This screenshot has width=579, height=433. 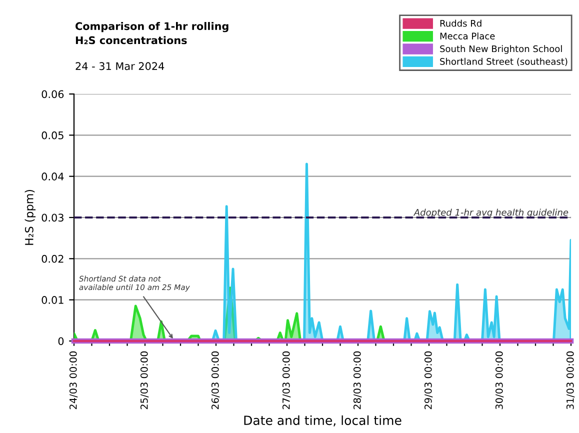 What do you see at coordinates (152, 33) in the screenshot?
I see `chart-title: Comparison of 1-hr rolling H₂S concentrations` at bounding box center [152, 33].